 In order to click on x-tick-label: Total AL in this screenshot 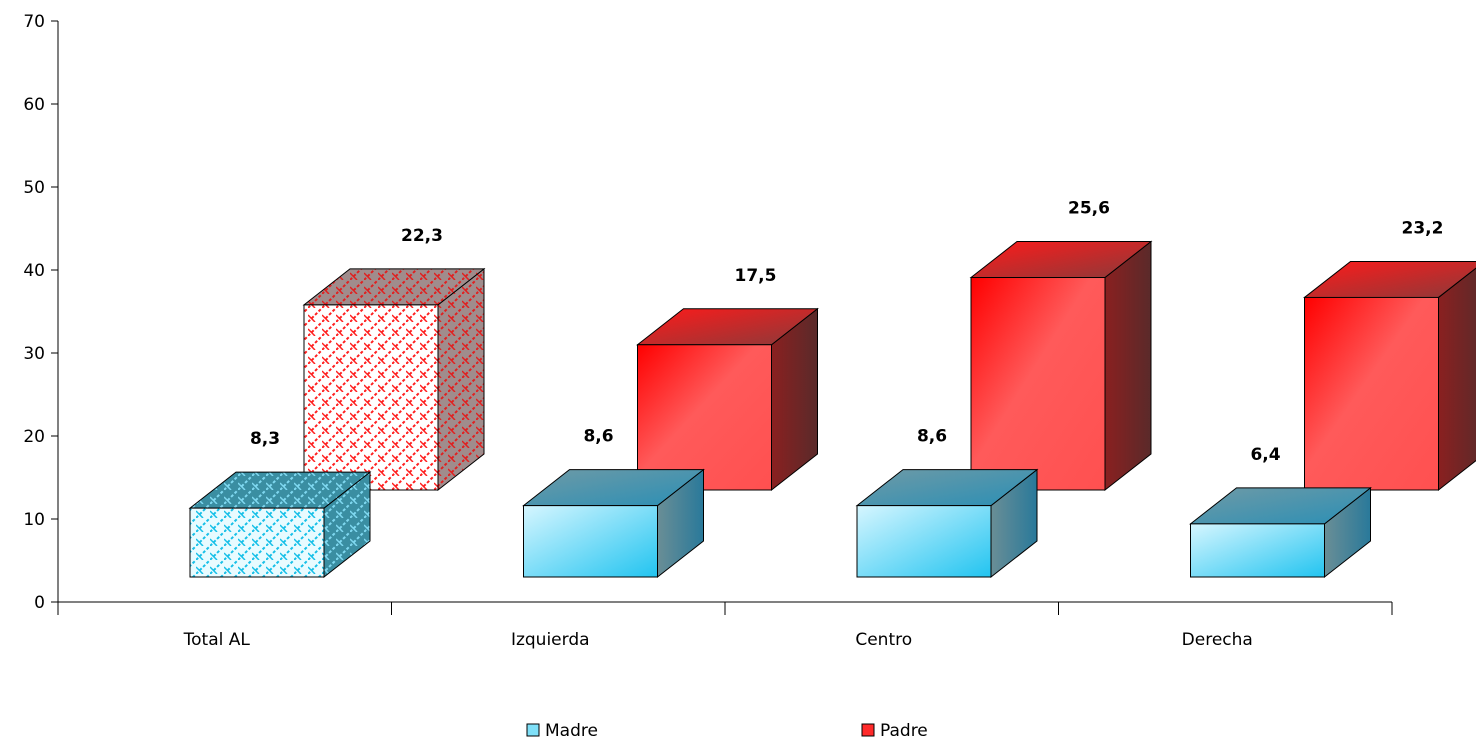, I will do `click(217, 640)`.